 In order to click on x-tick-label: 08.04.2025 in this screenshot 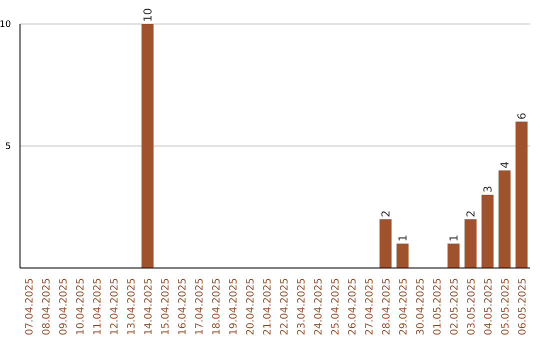, I will do `click(47, 307)`.